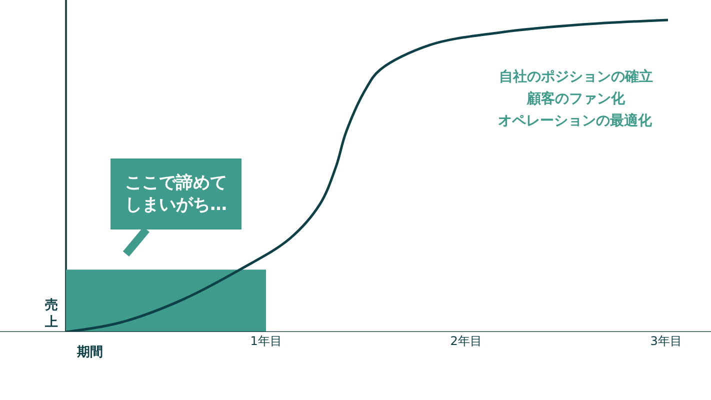  Describe the element at coordinates (51, 314) in the screenshot. I see `y-axis-title: 売上` at that location.